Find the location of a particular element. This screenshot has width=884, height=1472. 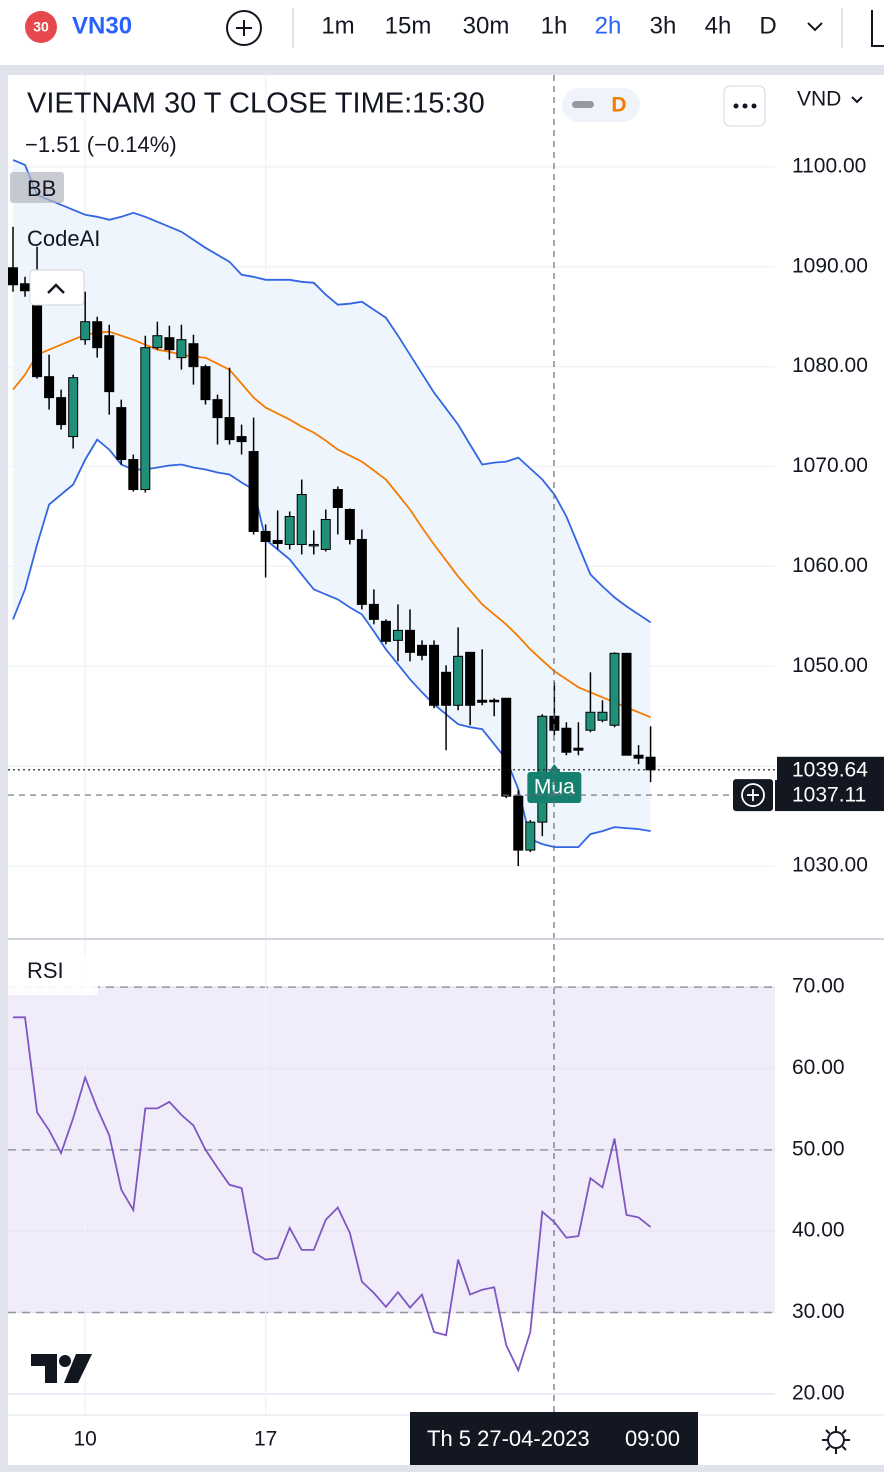

gear-teeth is located at coordinates (836, 1440).